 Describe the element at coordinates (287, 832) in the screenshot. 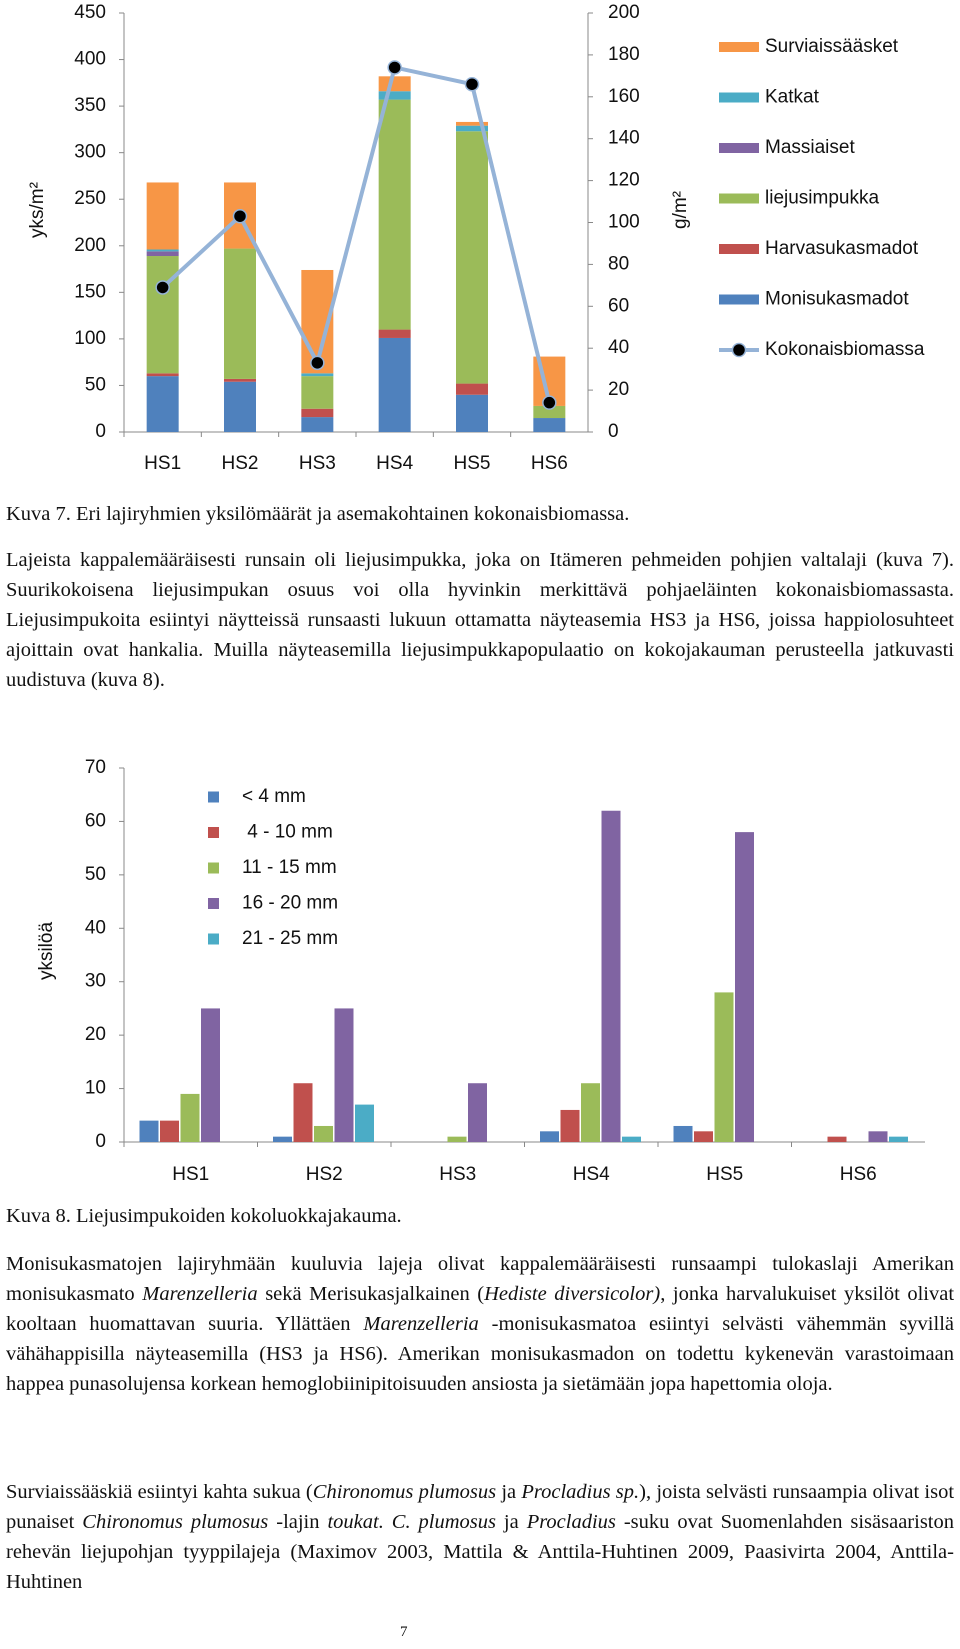

I see `legend-label: 4 - 10 mm` at that location.